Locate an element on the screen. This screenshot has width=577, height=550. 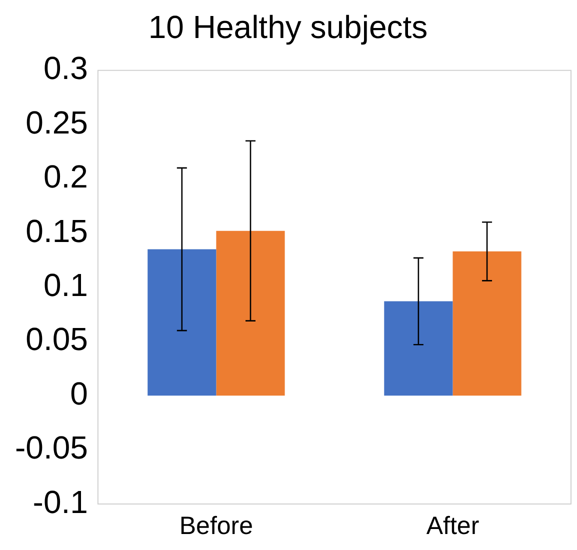
chart-title: 10 Healthy subjects is located at coordinates (288, 27).